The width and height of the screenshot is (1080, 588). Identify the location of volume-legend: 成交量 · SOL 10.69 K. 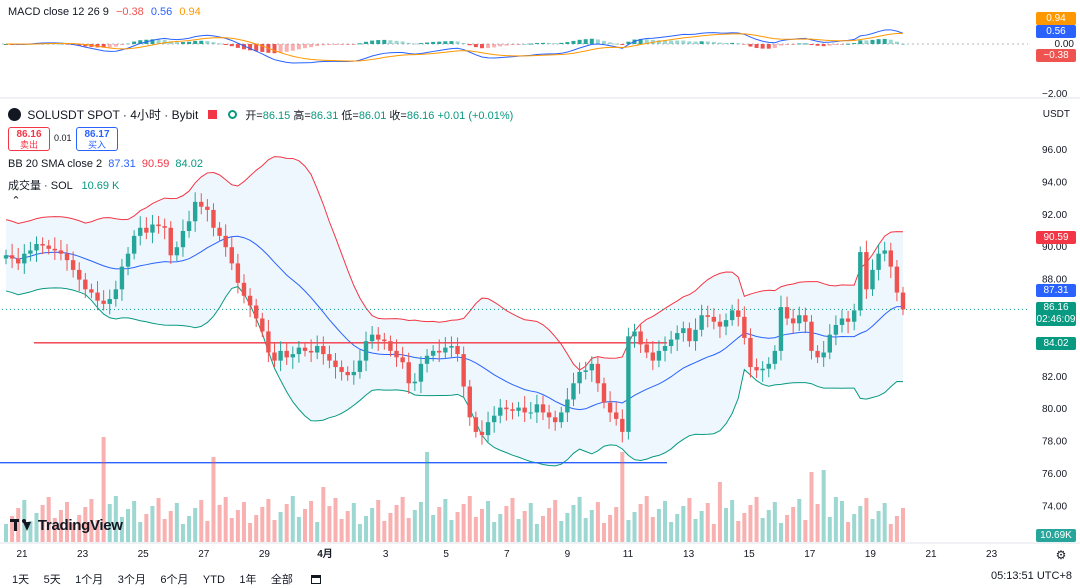
(63, 185).